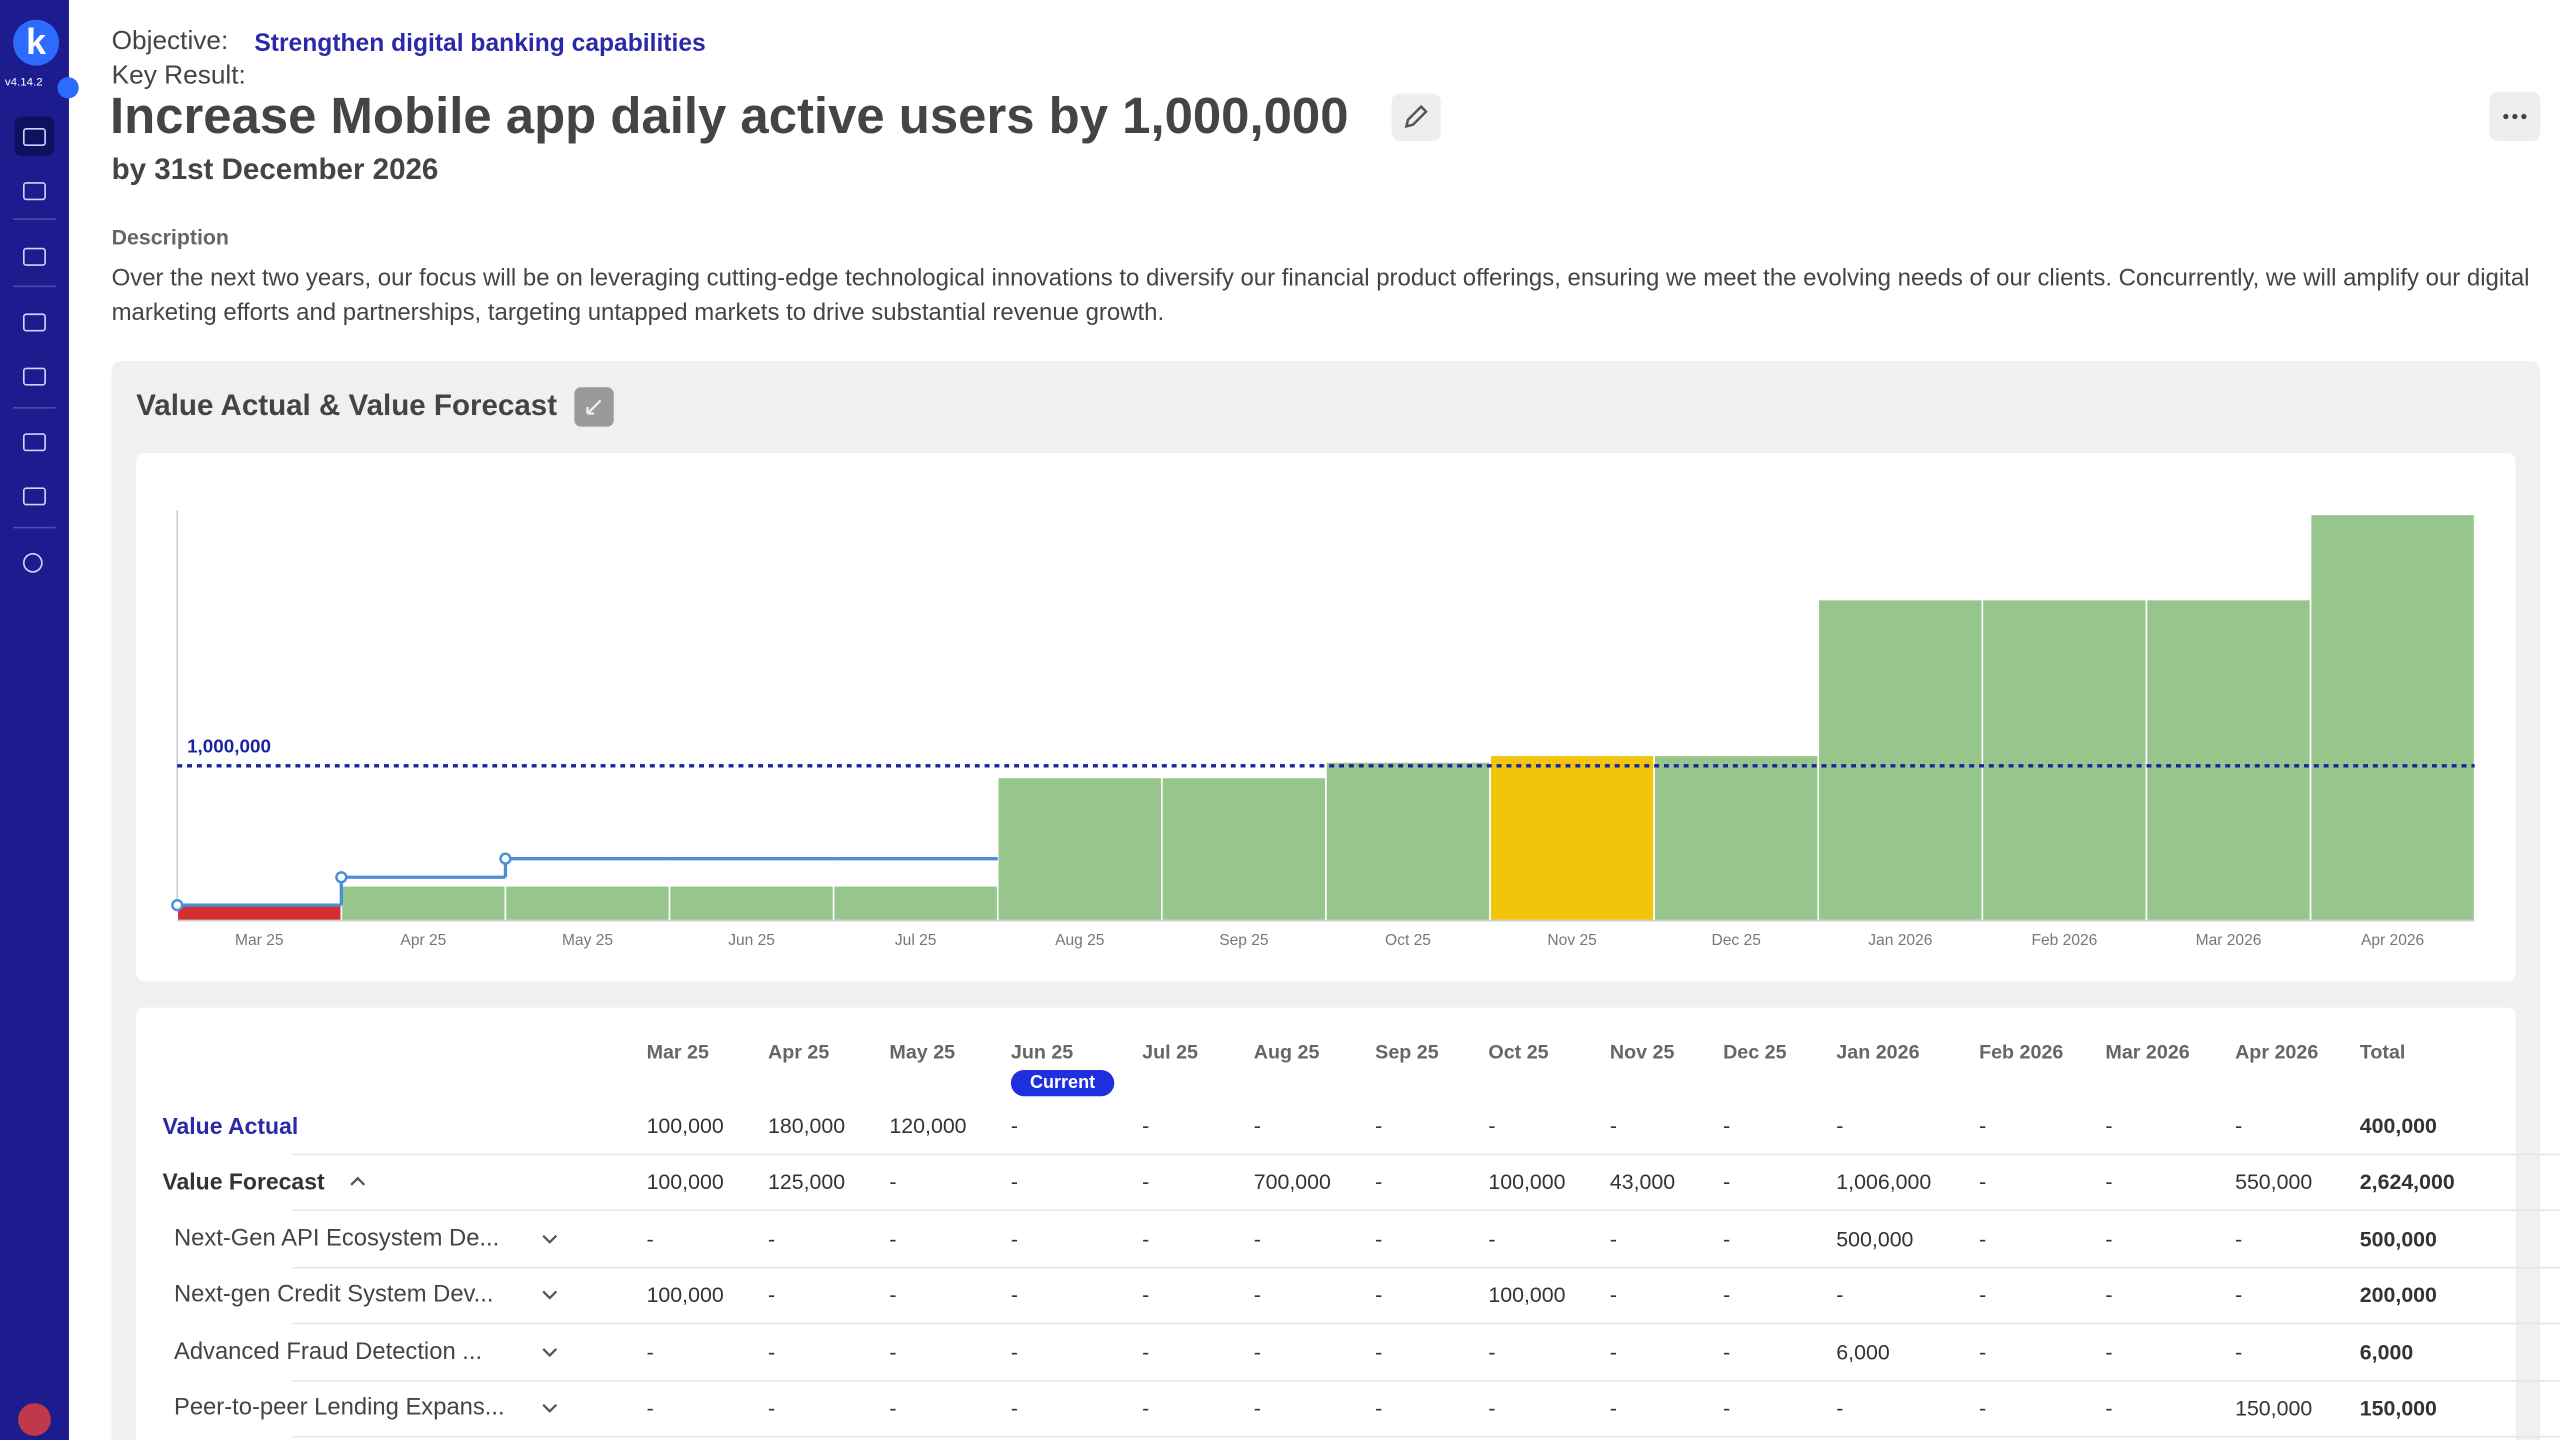  What do you see at coordinates (34, 1419) in the screenshot?
I see `avatar` at bounding box center [34, 1419].